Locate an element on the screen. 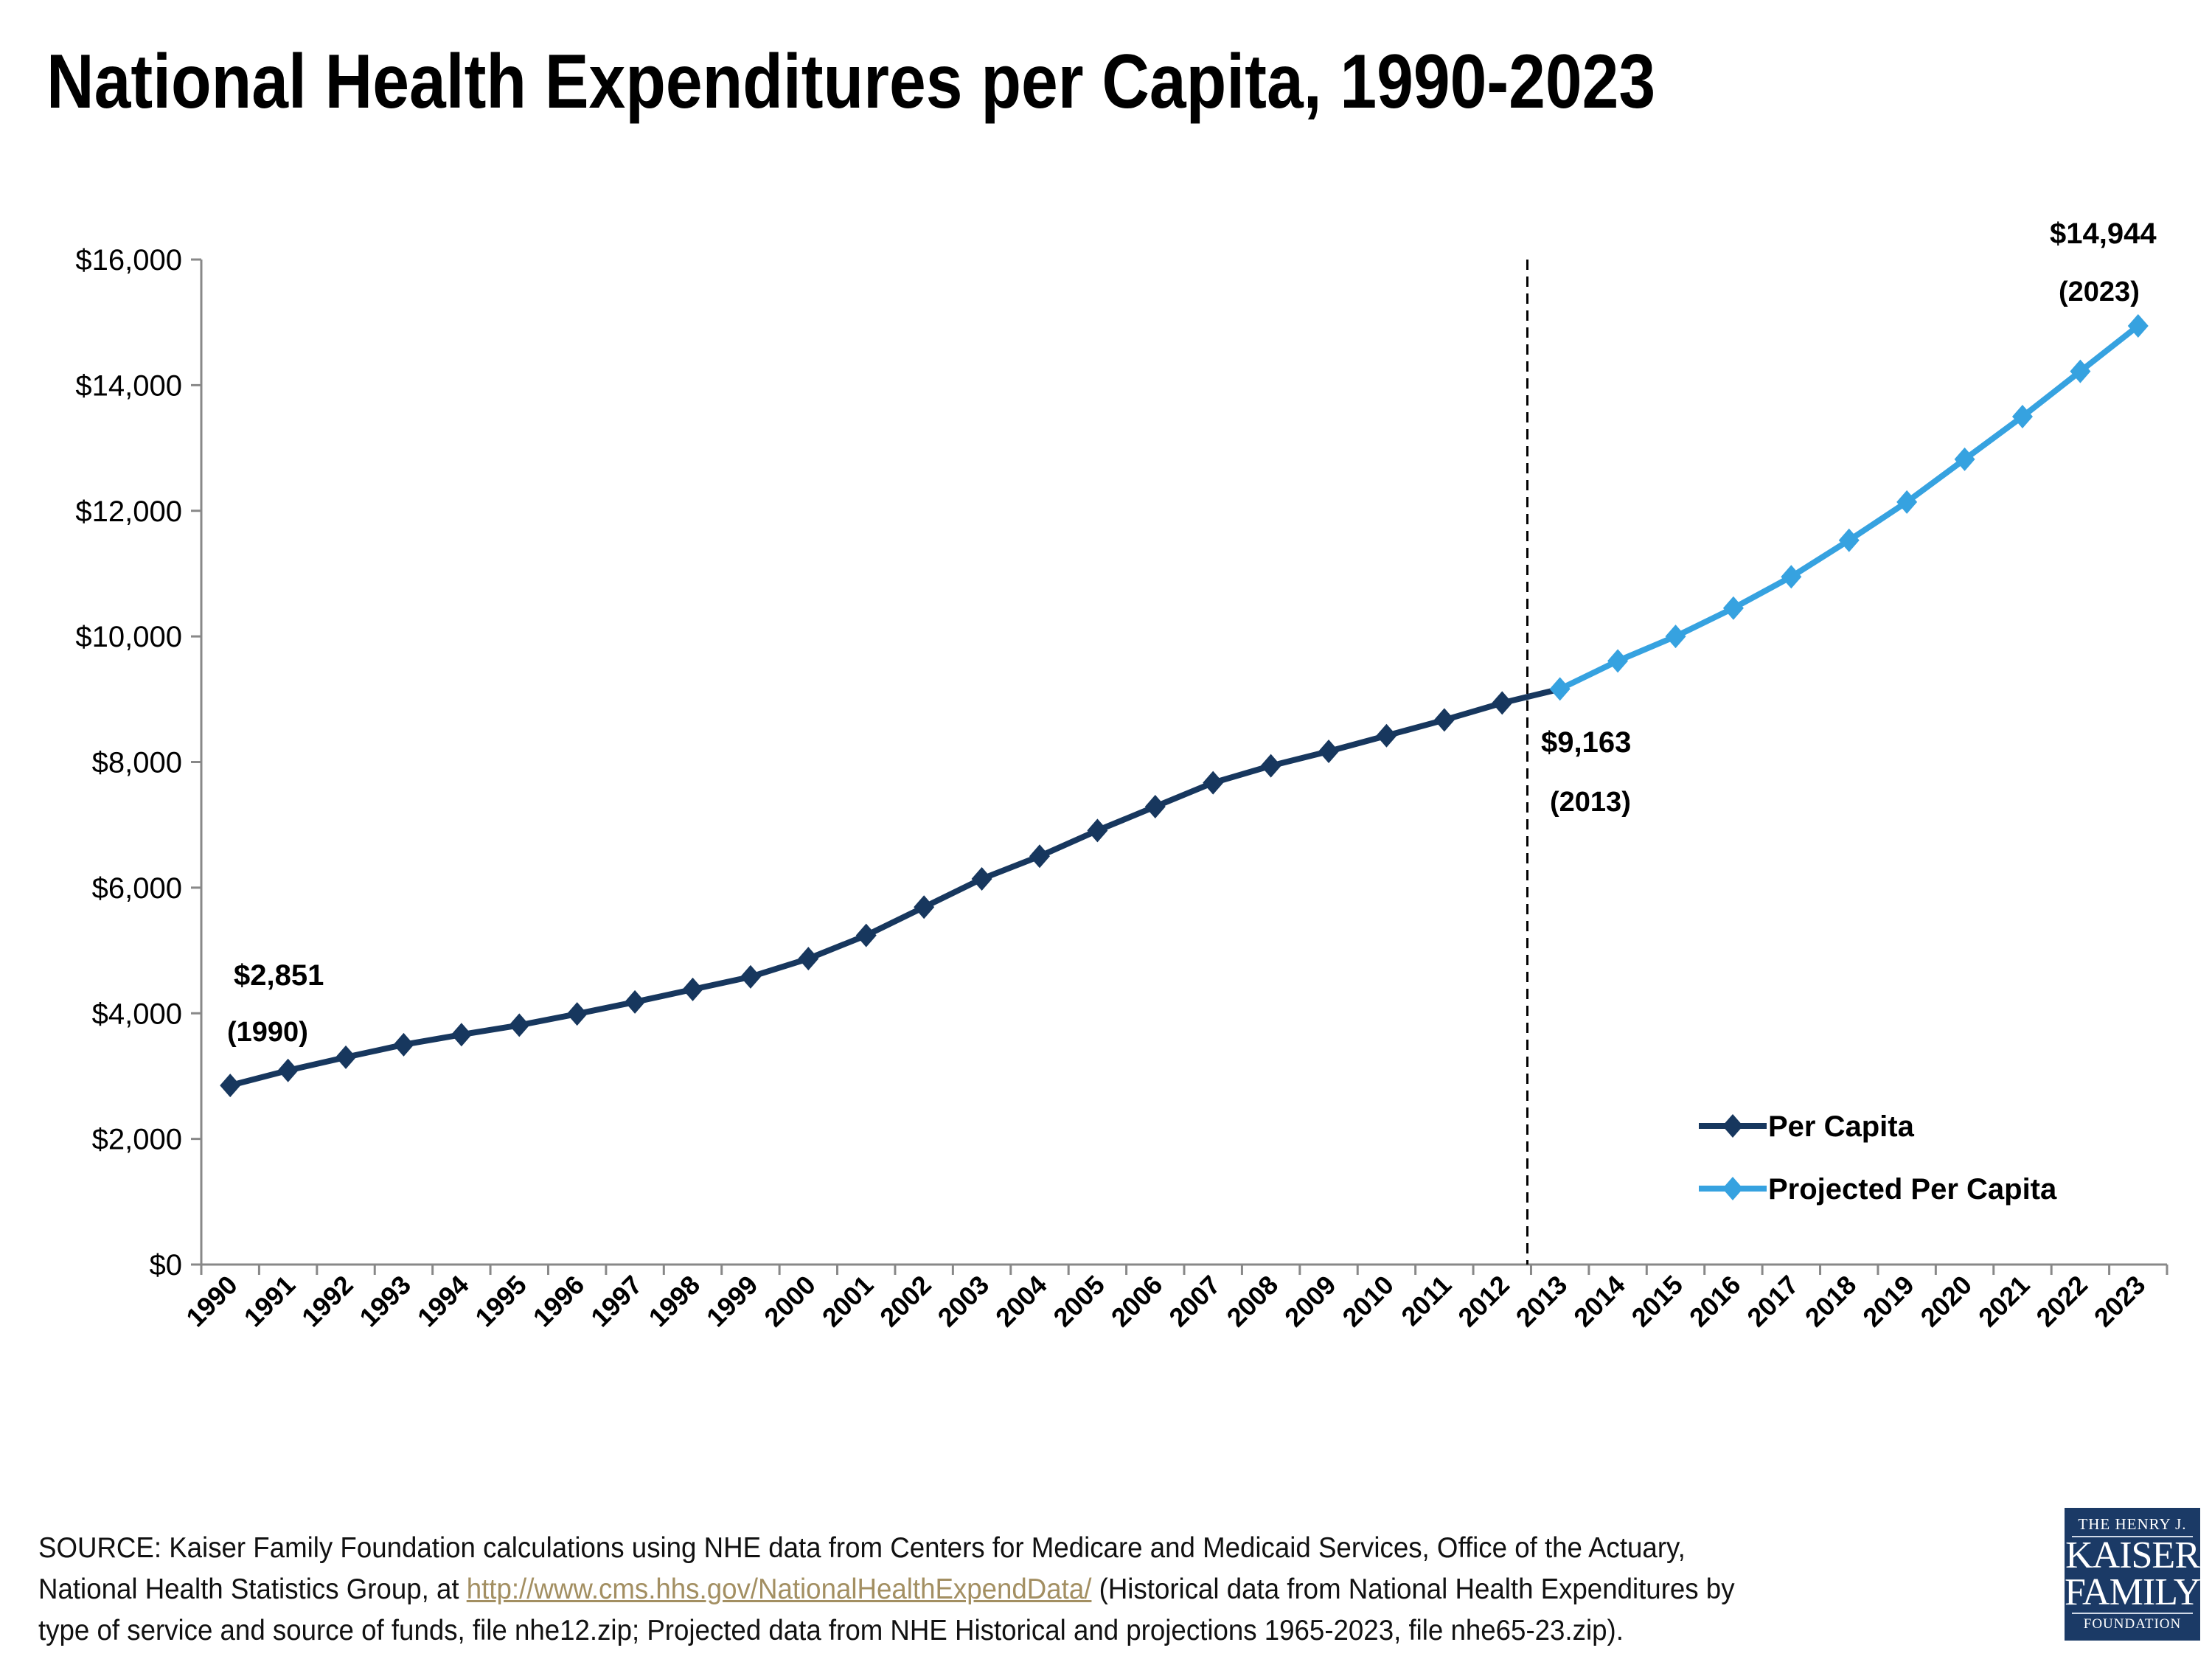 This screenshot has height=1659, width=2212. data-point-1996 is located at coordinates (577, 1014).